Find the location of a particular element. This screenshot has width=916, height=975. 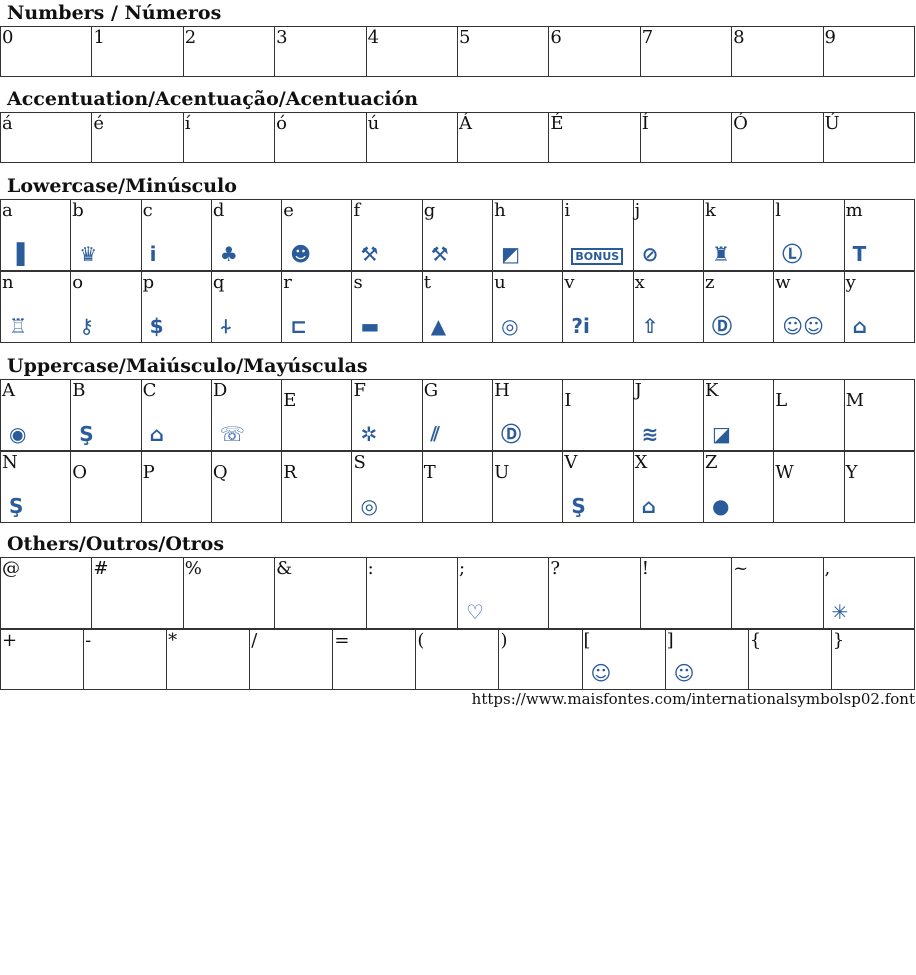

glyph-char: g is located at coordinates (429, 210).